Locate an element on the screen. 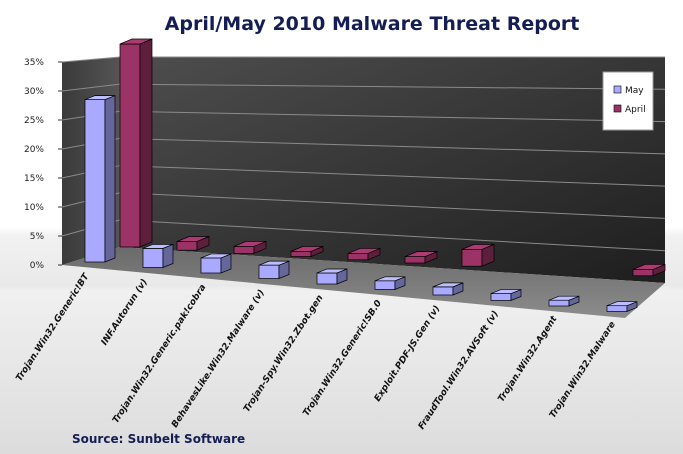 Image resolution: width=683 pixels, height=454 pixels. legend-label-april: April is located at coordinates (635, 110).